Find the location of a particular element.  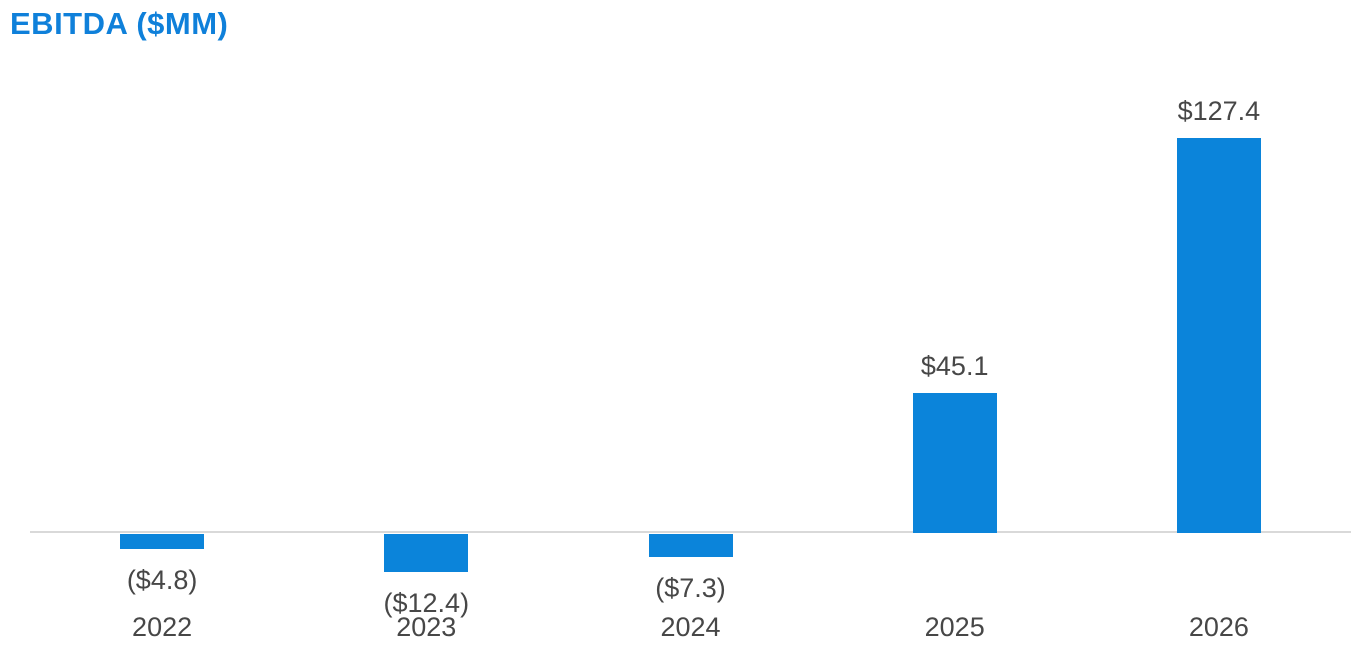

bar-2023 is located at coordinates (426, 553).